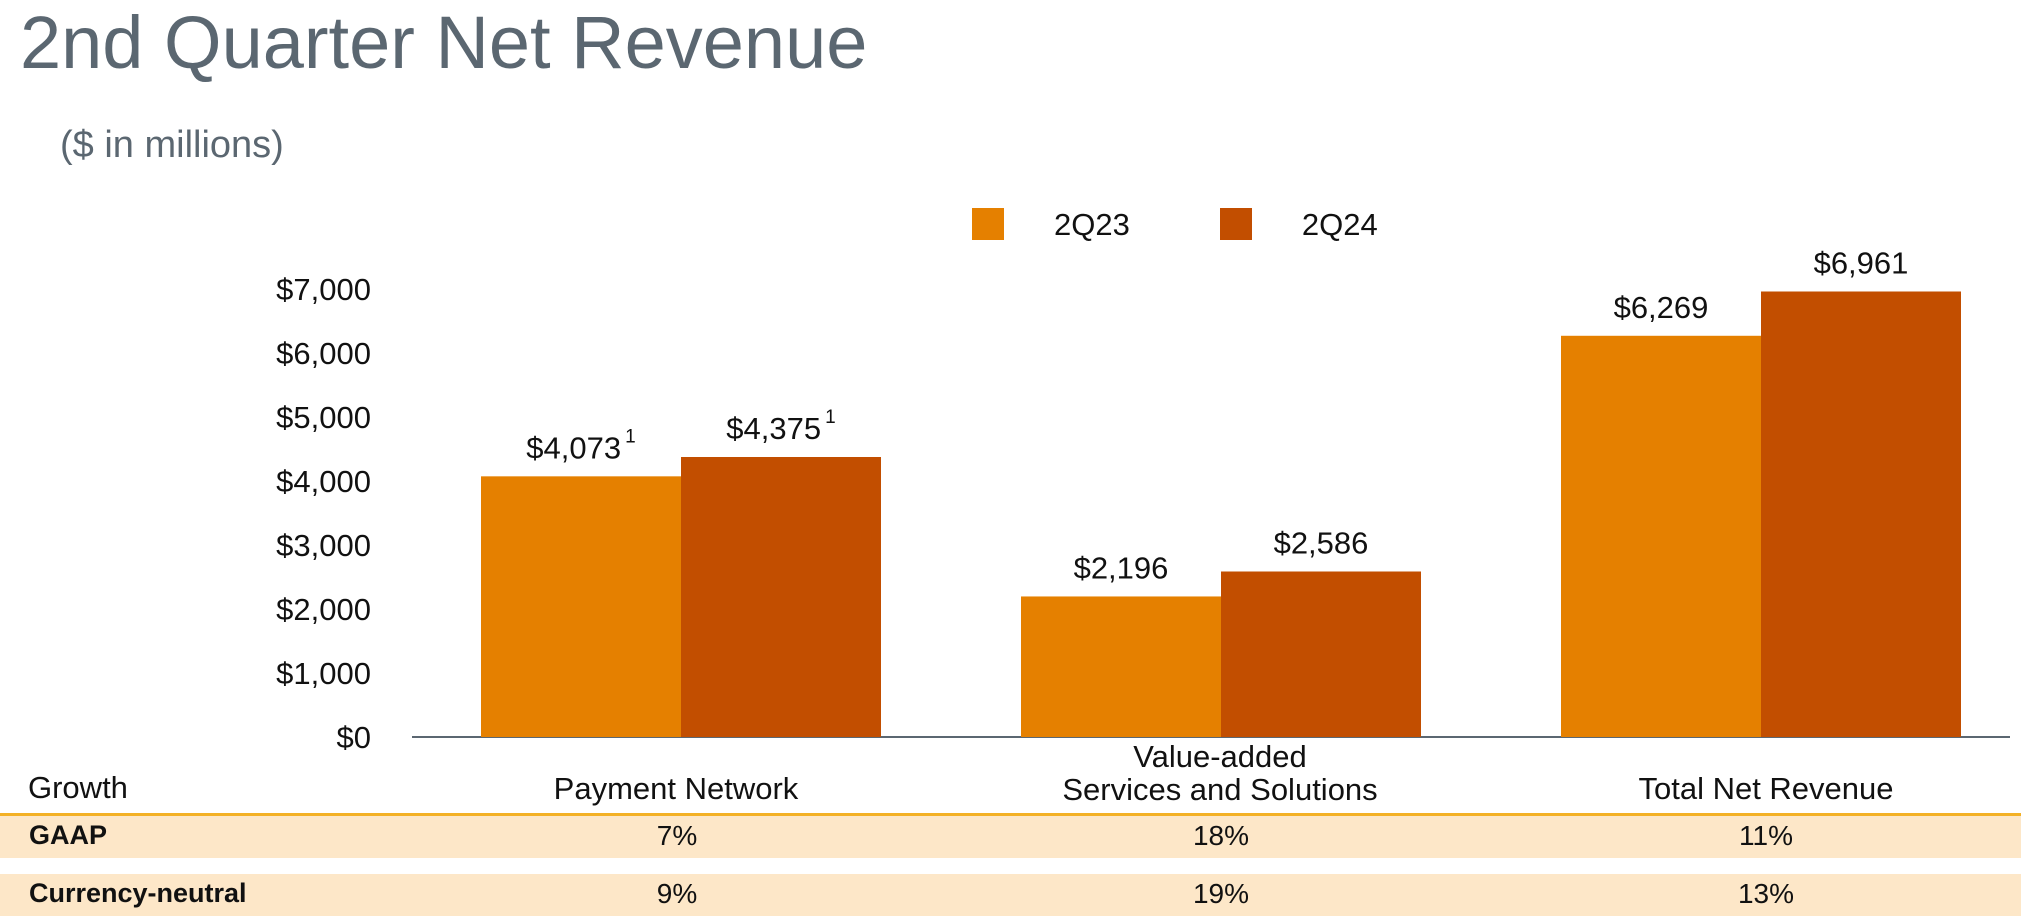 This screenshot has height=916, width=2021. I want to click on y-axis-tick-label: $4,000, so click(323, 481).